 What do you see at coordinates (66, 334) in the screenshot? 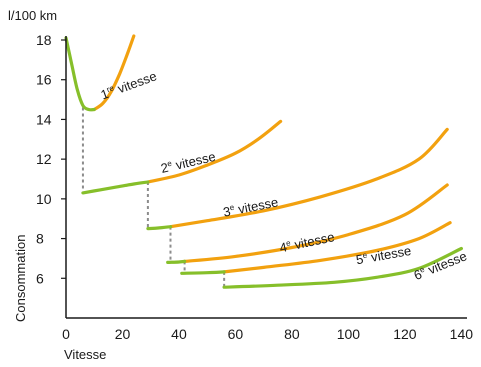
I see `x-tick-label: 0` at bounding box center [66, 334].